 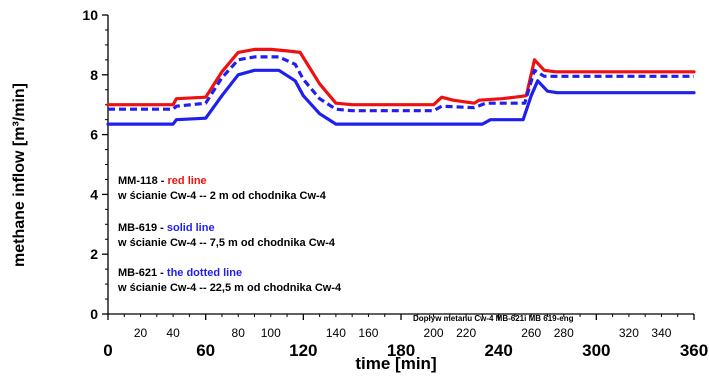 I want to click on y-axis-label: methane inflow [m³/min], so click(x=19, y=175).